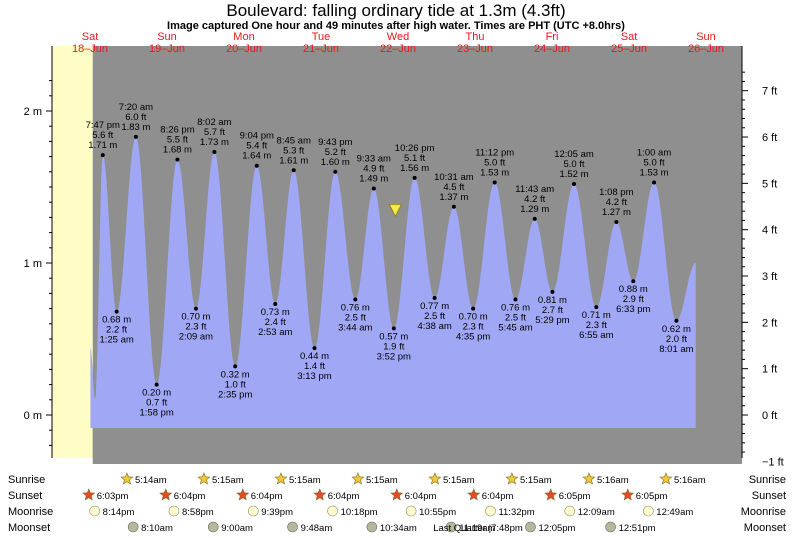 The width and height of the screenshot is (793, 538). I want to click on sunset-time: 6:05pm, so click(575, 496).